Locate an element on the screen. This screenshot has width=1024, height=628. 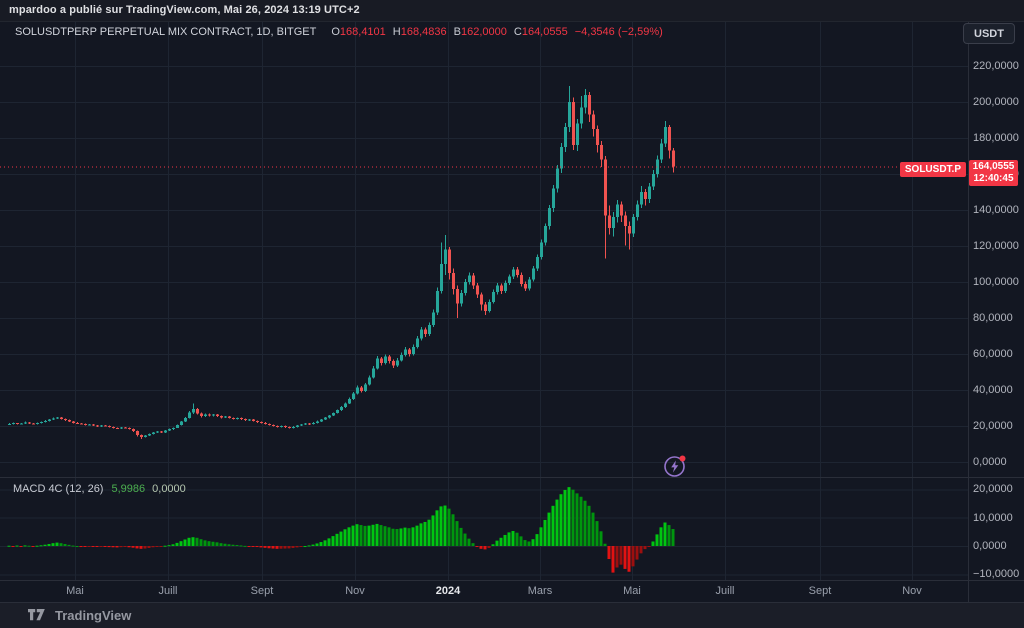
tradingview-brand-text: TradingView is located at coordinates (93, 615).